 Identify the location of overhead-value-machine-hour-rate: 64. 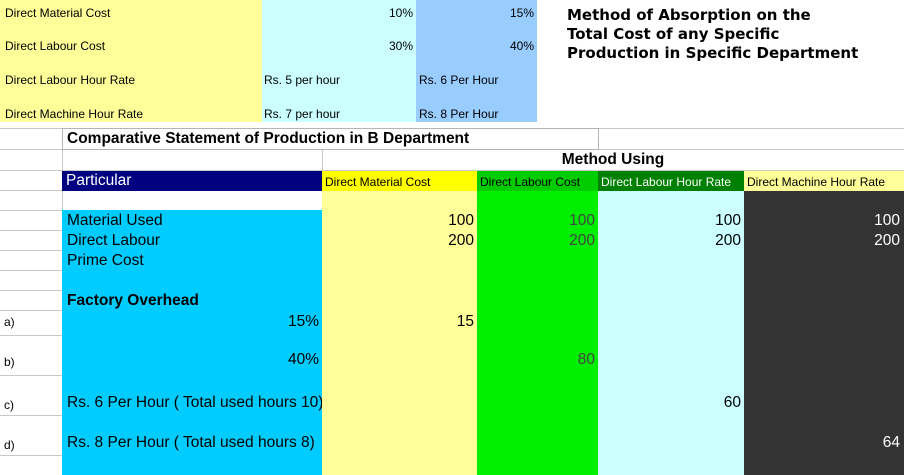
(891, 442).